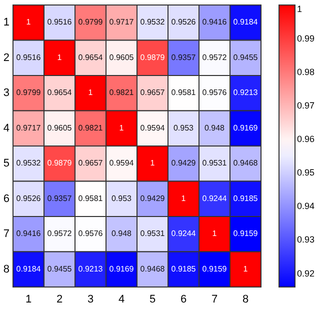 The height and width of the screenshot is (320, 320). Describe the element at coordinates (90, 300) in the screenshot. I see `x-tick-label: 3` at that location.